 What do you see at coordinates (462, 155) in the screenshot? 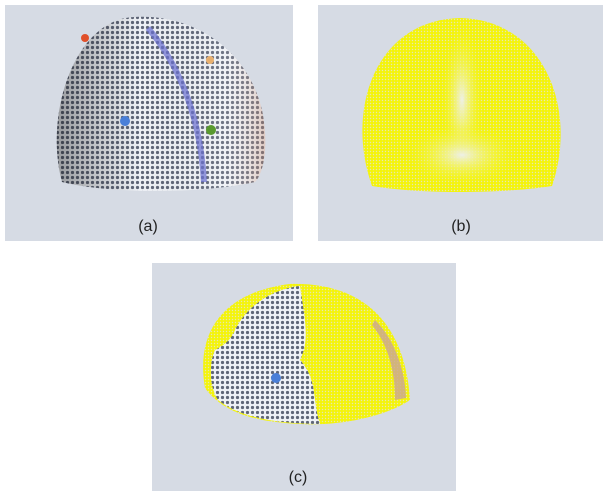
I see `sparse-region` at bounding box center [462, 155].